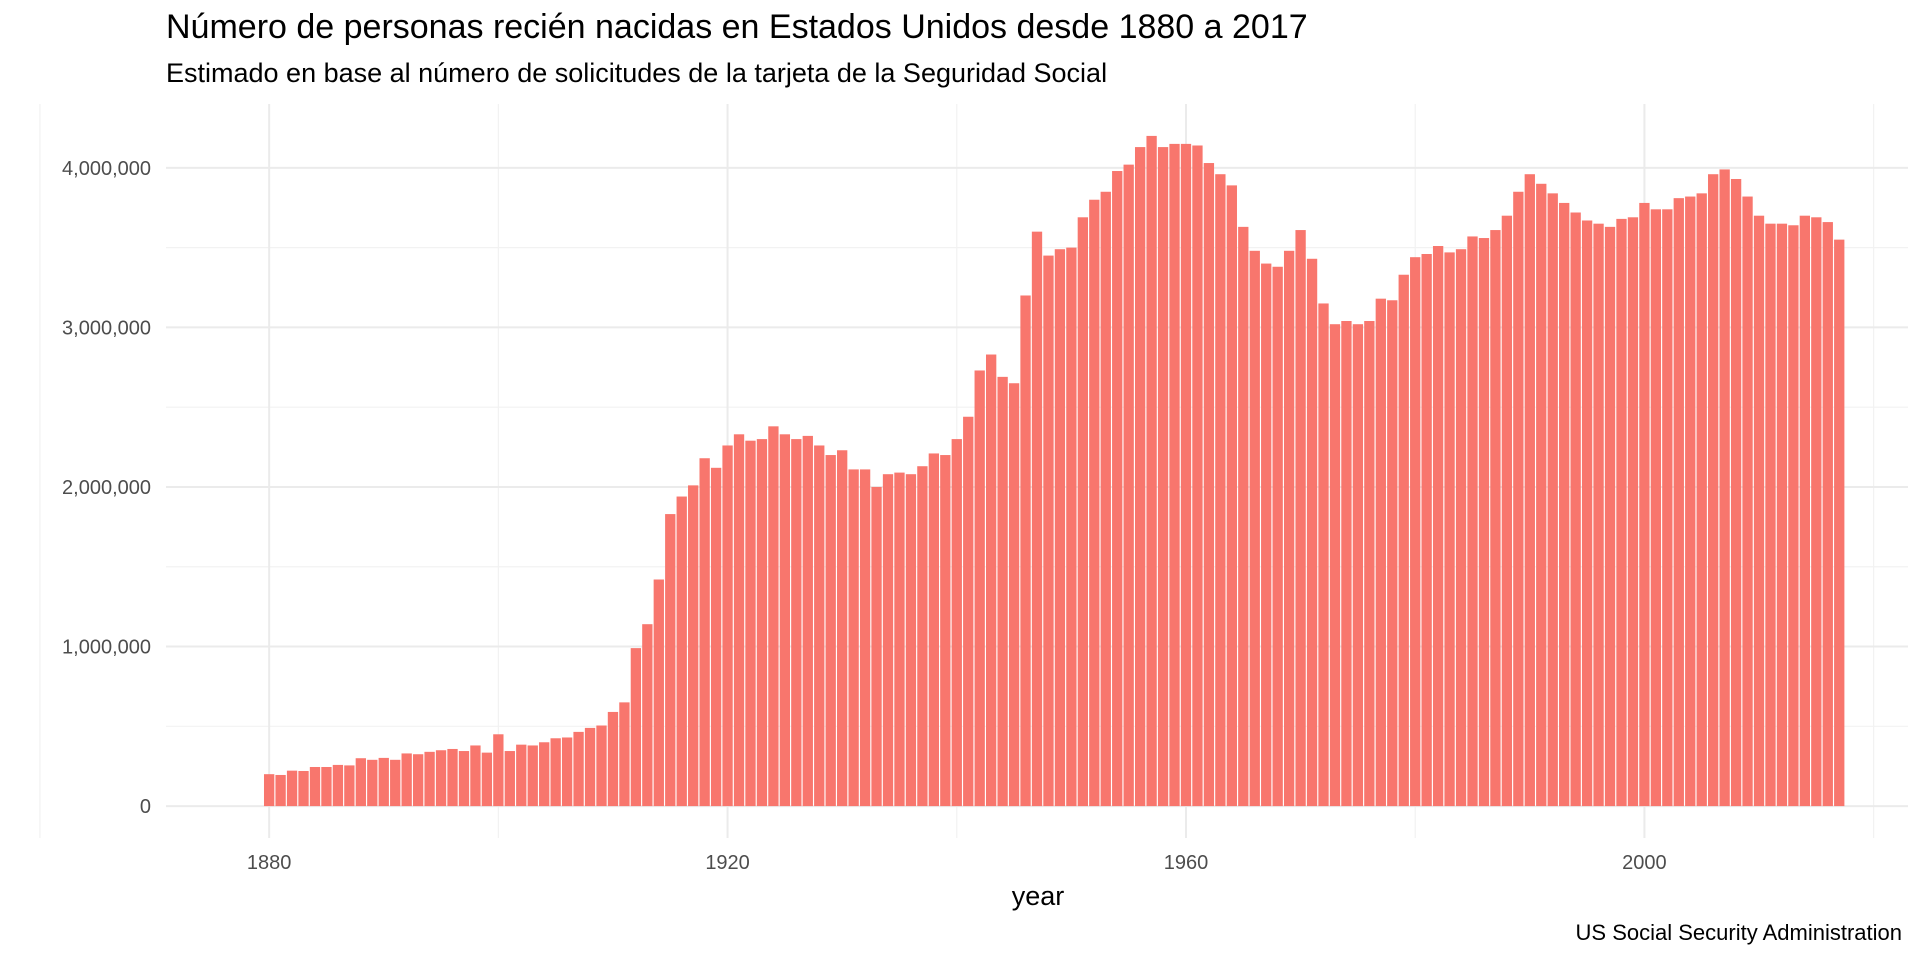 This screenshot has height=960, width=1920. I want to click on x-axis-tick-labels: 1880 1920 1960 2000, so click(957, 863).